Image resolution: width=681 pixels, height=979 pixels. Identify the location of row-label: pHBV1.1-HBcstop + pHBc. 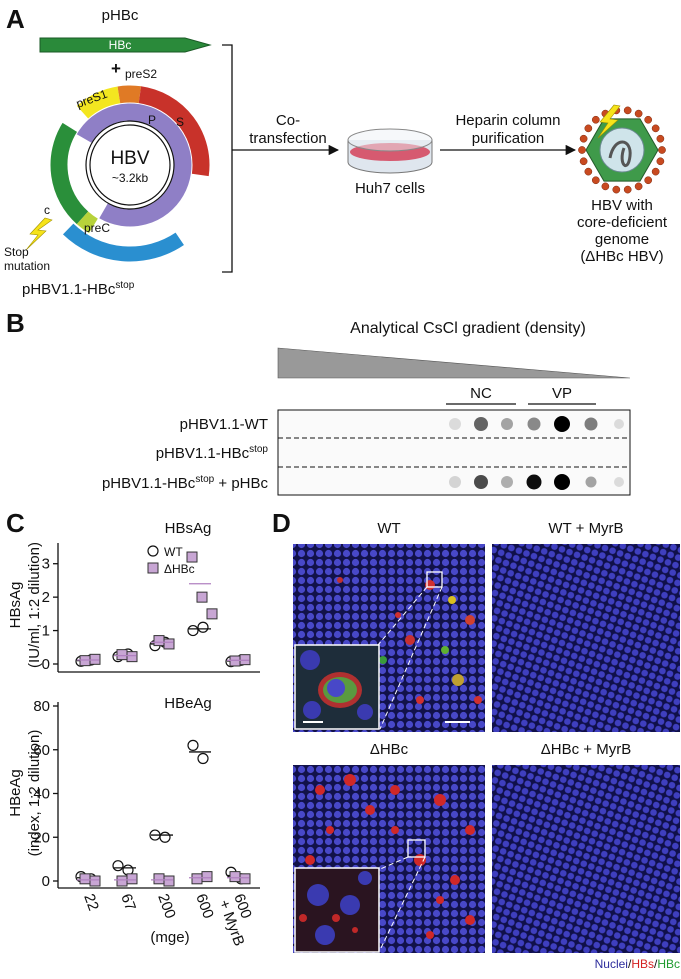
(185, 483).